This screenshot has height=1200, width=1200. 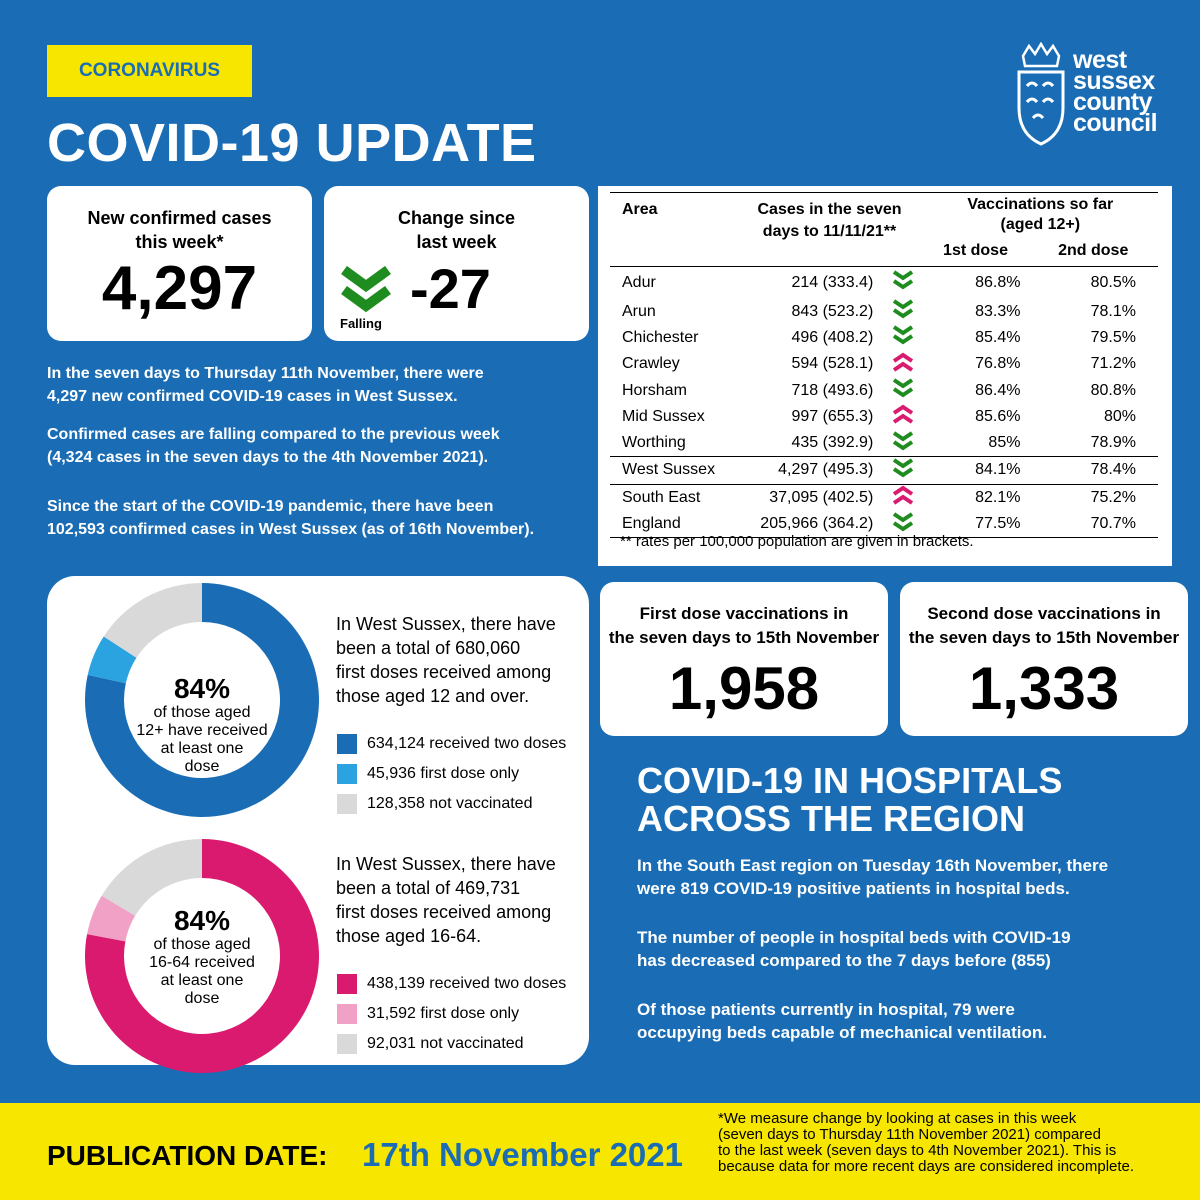 I want to click on first-dose-cell: 86.4%, so click(x=998, y=390).